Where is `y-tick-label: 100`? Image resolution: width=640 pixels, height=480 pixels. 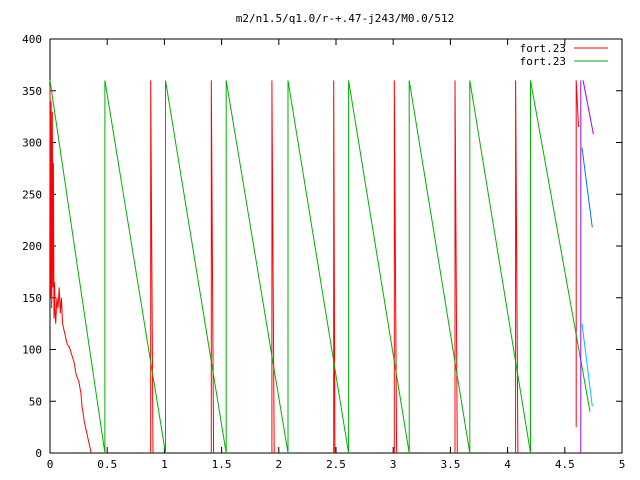 y-tick-label: 100 is located at coordinates (32, 350).